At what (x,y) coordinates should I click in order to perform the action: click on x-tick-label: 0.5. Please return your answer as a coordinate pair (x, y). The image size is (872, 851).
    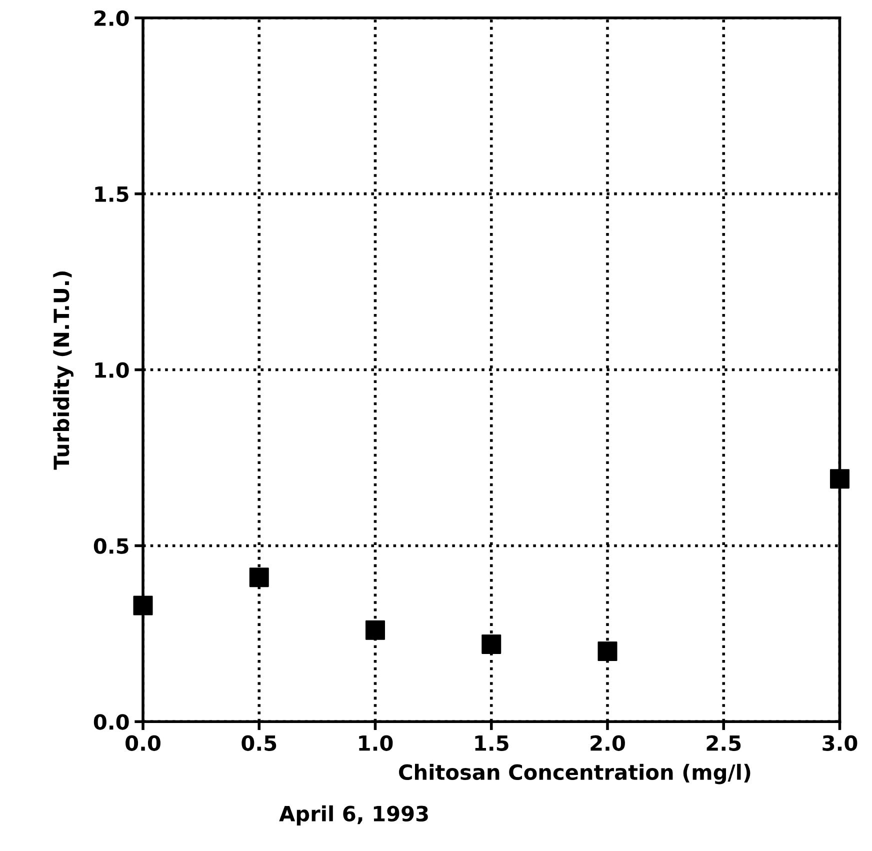
    Looking at the image, I should click on (259, 743).